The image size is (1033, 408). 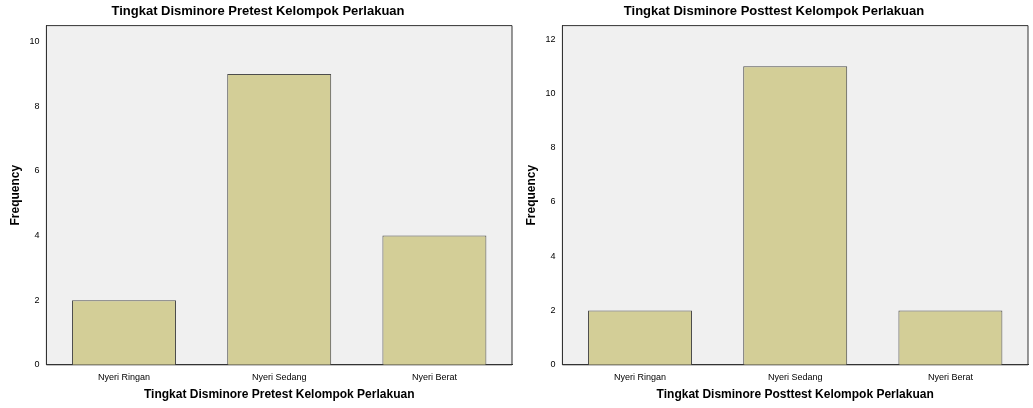 I want to click on x-axis-title: Tingkat Disminore Pretest Kelompok Perlakuan, so click(x=279, y=394).